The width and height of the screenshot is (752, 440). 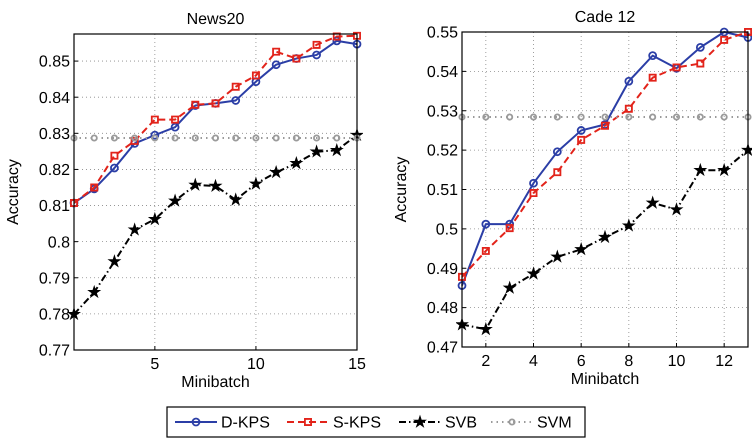 I want to click on chart-title: News20, so click(x=215, y=19).